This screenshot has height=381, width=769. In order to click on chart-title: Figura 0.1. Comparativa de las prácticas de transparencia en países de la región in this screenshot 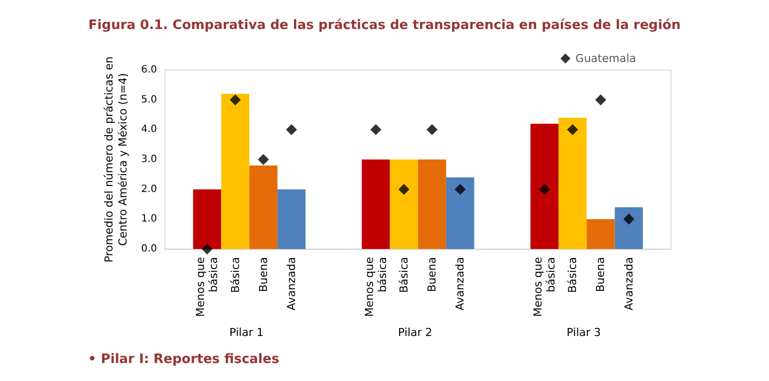, I will do `click(384, 25)`.